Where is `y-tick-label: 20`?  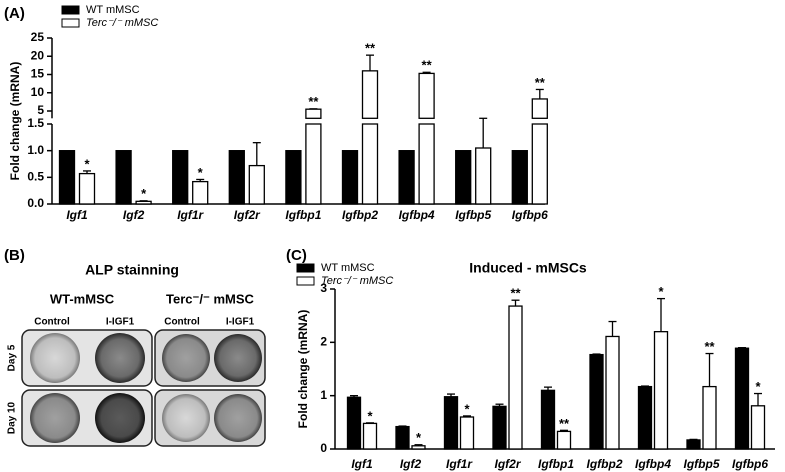
y-tick-label: 20 is located at coordinates (38, 55).